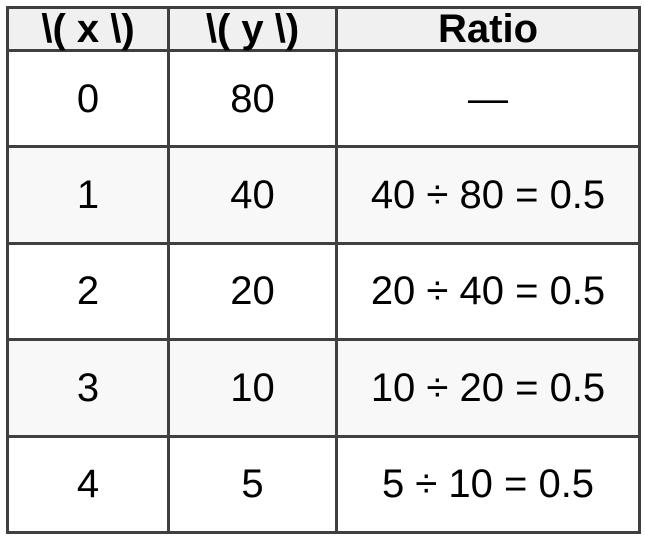 This screenshot has height=543, width=645. What do you see at coordinates (252, 388) in the screenshot?
I see `cell-y: 10` at bounding box center [252, 388].